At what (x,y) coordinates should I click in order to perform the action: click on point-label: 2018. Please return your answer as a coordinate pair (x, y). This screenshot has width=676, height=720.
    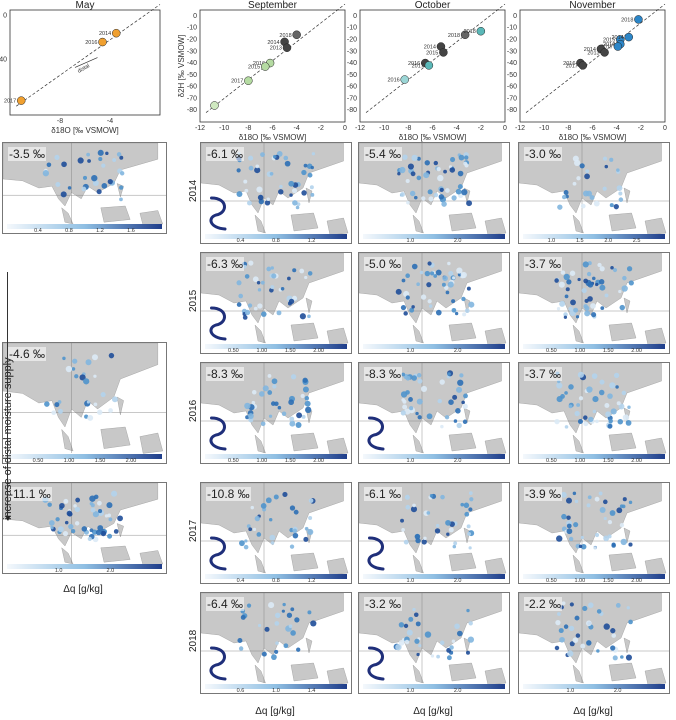
    Looking at the image, I should click on (285, 36).